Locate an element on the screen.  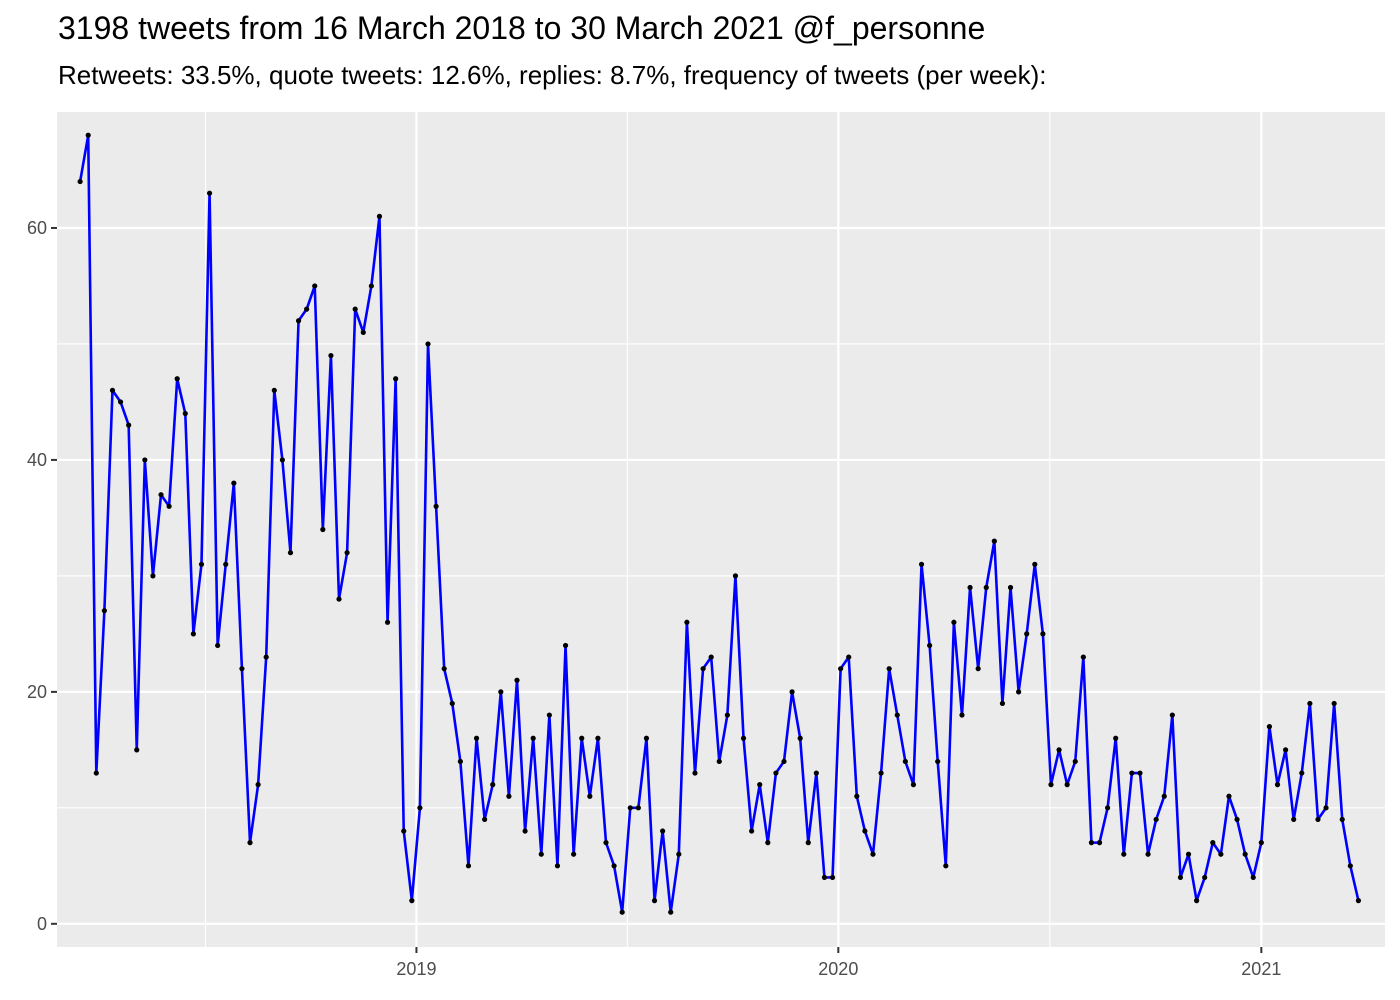
y-tick-label: 40 is located at coordinates (37, 460).